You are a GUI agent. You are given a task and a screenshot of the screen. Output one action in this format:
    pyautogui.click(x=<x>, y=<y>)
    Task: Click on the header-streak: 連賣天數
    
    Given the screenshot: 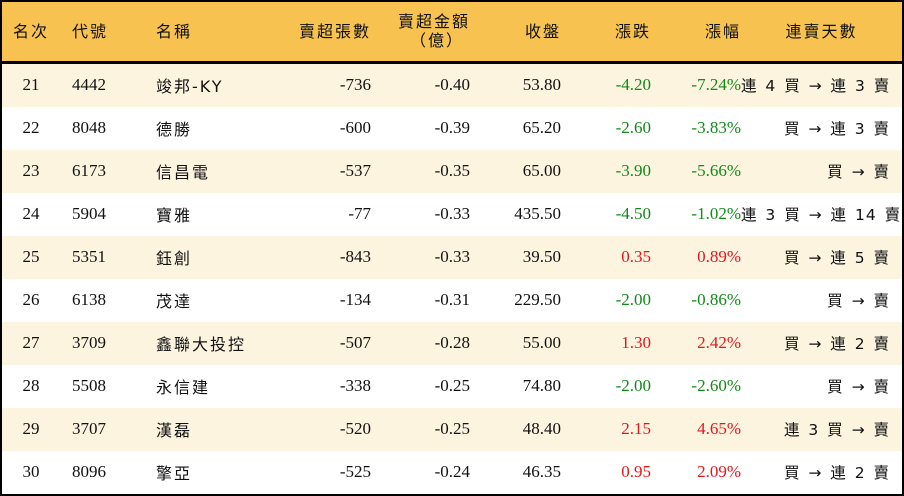 What is the action you would take?
    pyautogui.click(x=821, y=31)
    